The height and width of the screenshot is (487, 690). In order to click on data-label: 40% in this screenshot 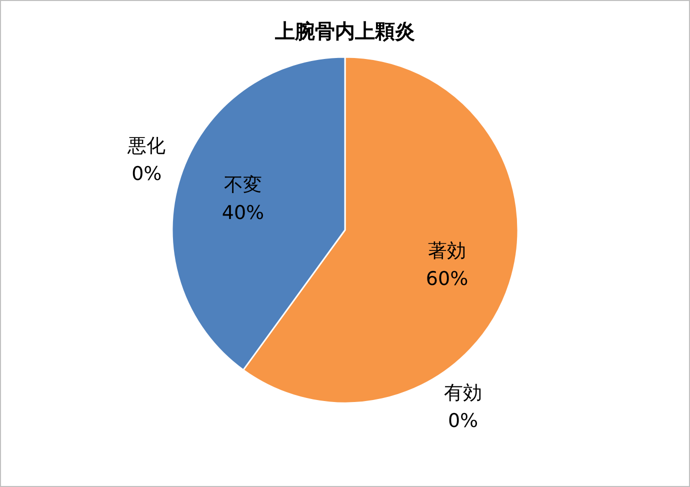, I will do `click(243, 213)`.